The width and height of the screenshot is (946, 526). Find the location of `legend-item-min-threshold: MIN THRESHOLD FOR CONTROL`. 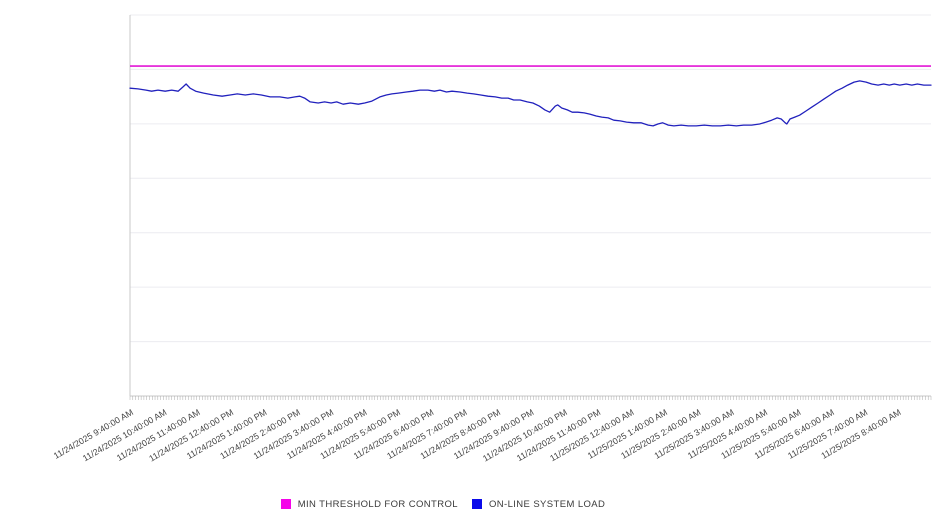

legend-item-min-threshold: MIN THRESHOLD FOR CONTROL is located at coordinates (369, 504).